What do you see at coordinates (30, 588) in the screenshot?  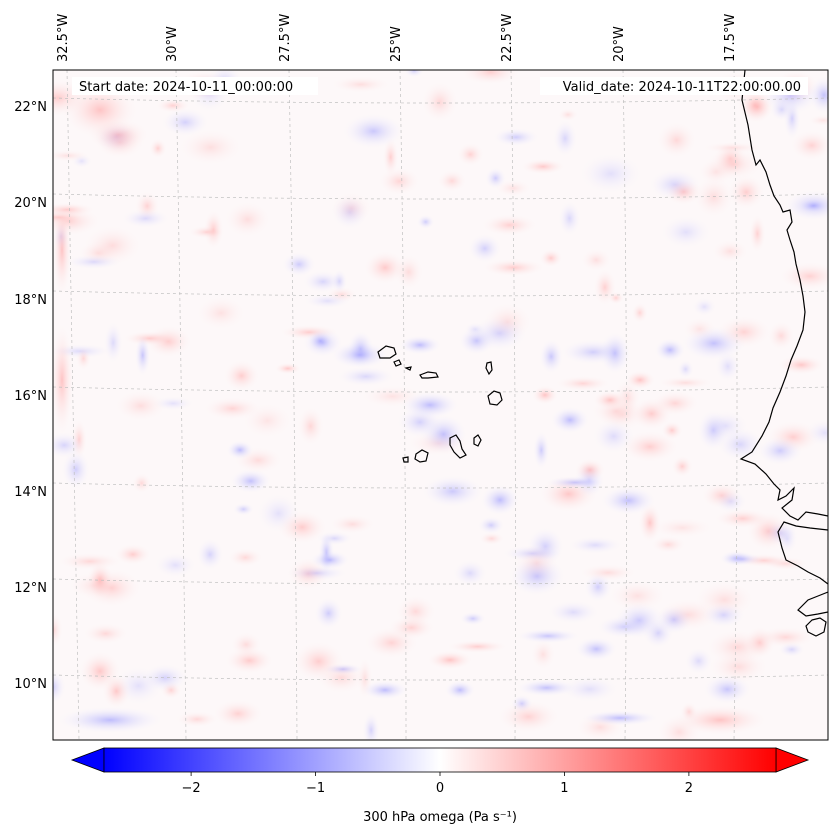 I see `lat-label-12n: 12°N` at bounding box center [30, 588].